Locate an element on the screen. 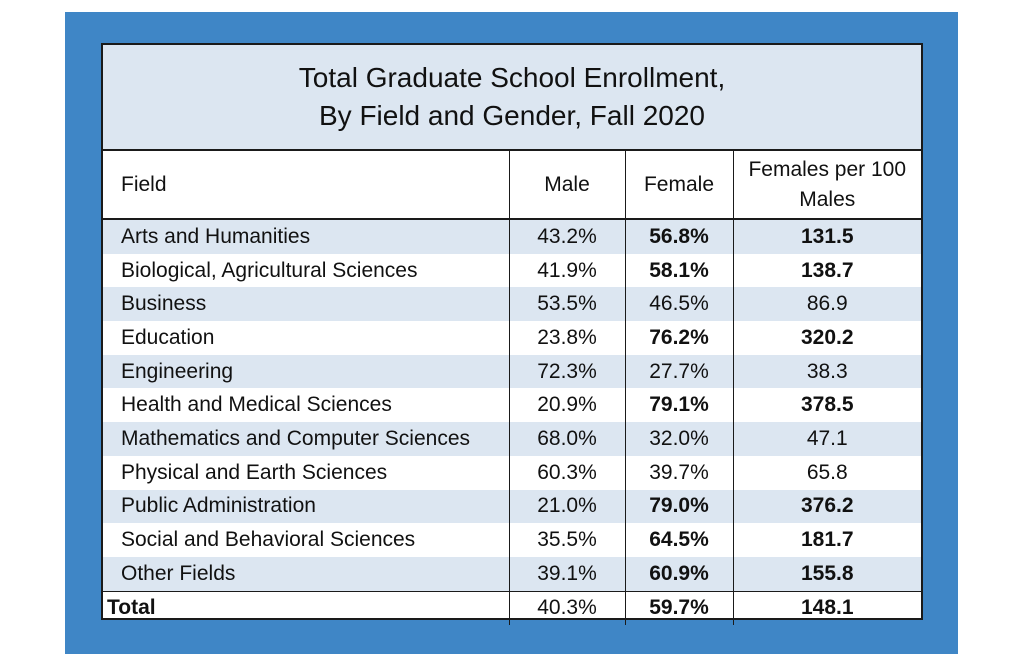 This screenshot has width=1024, height=664. cell-ratio: 320.2 is located at coordinates (826, 338).